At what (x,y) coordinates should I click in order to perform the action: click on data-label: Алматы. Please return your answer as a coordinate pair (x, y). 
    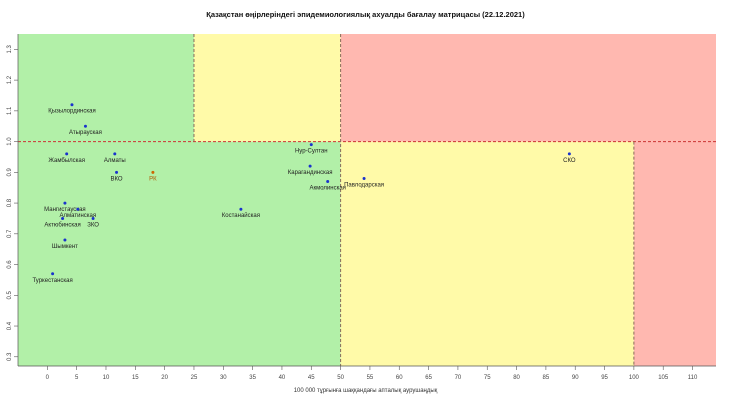
    Looking at the image, I should click on (115, 161).